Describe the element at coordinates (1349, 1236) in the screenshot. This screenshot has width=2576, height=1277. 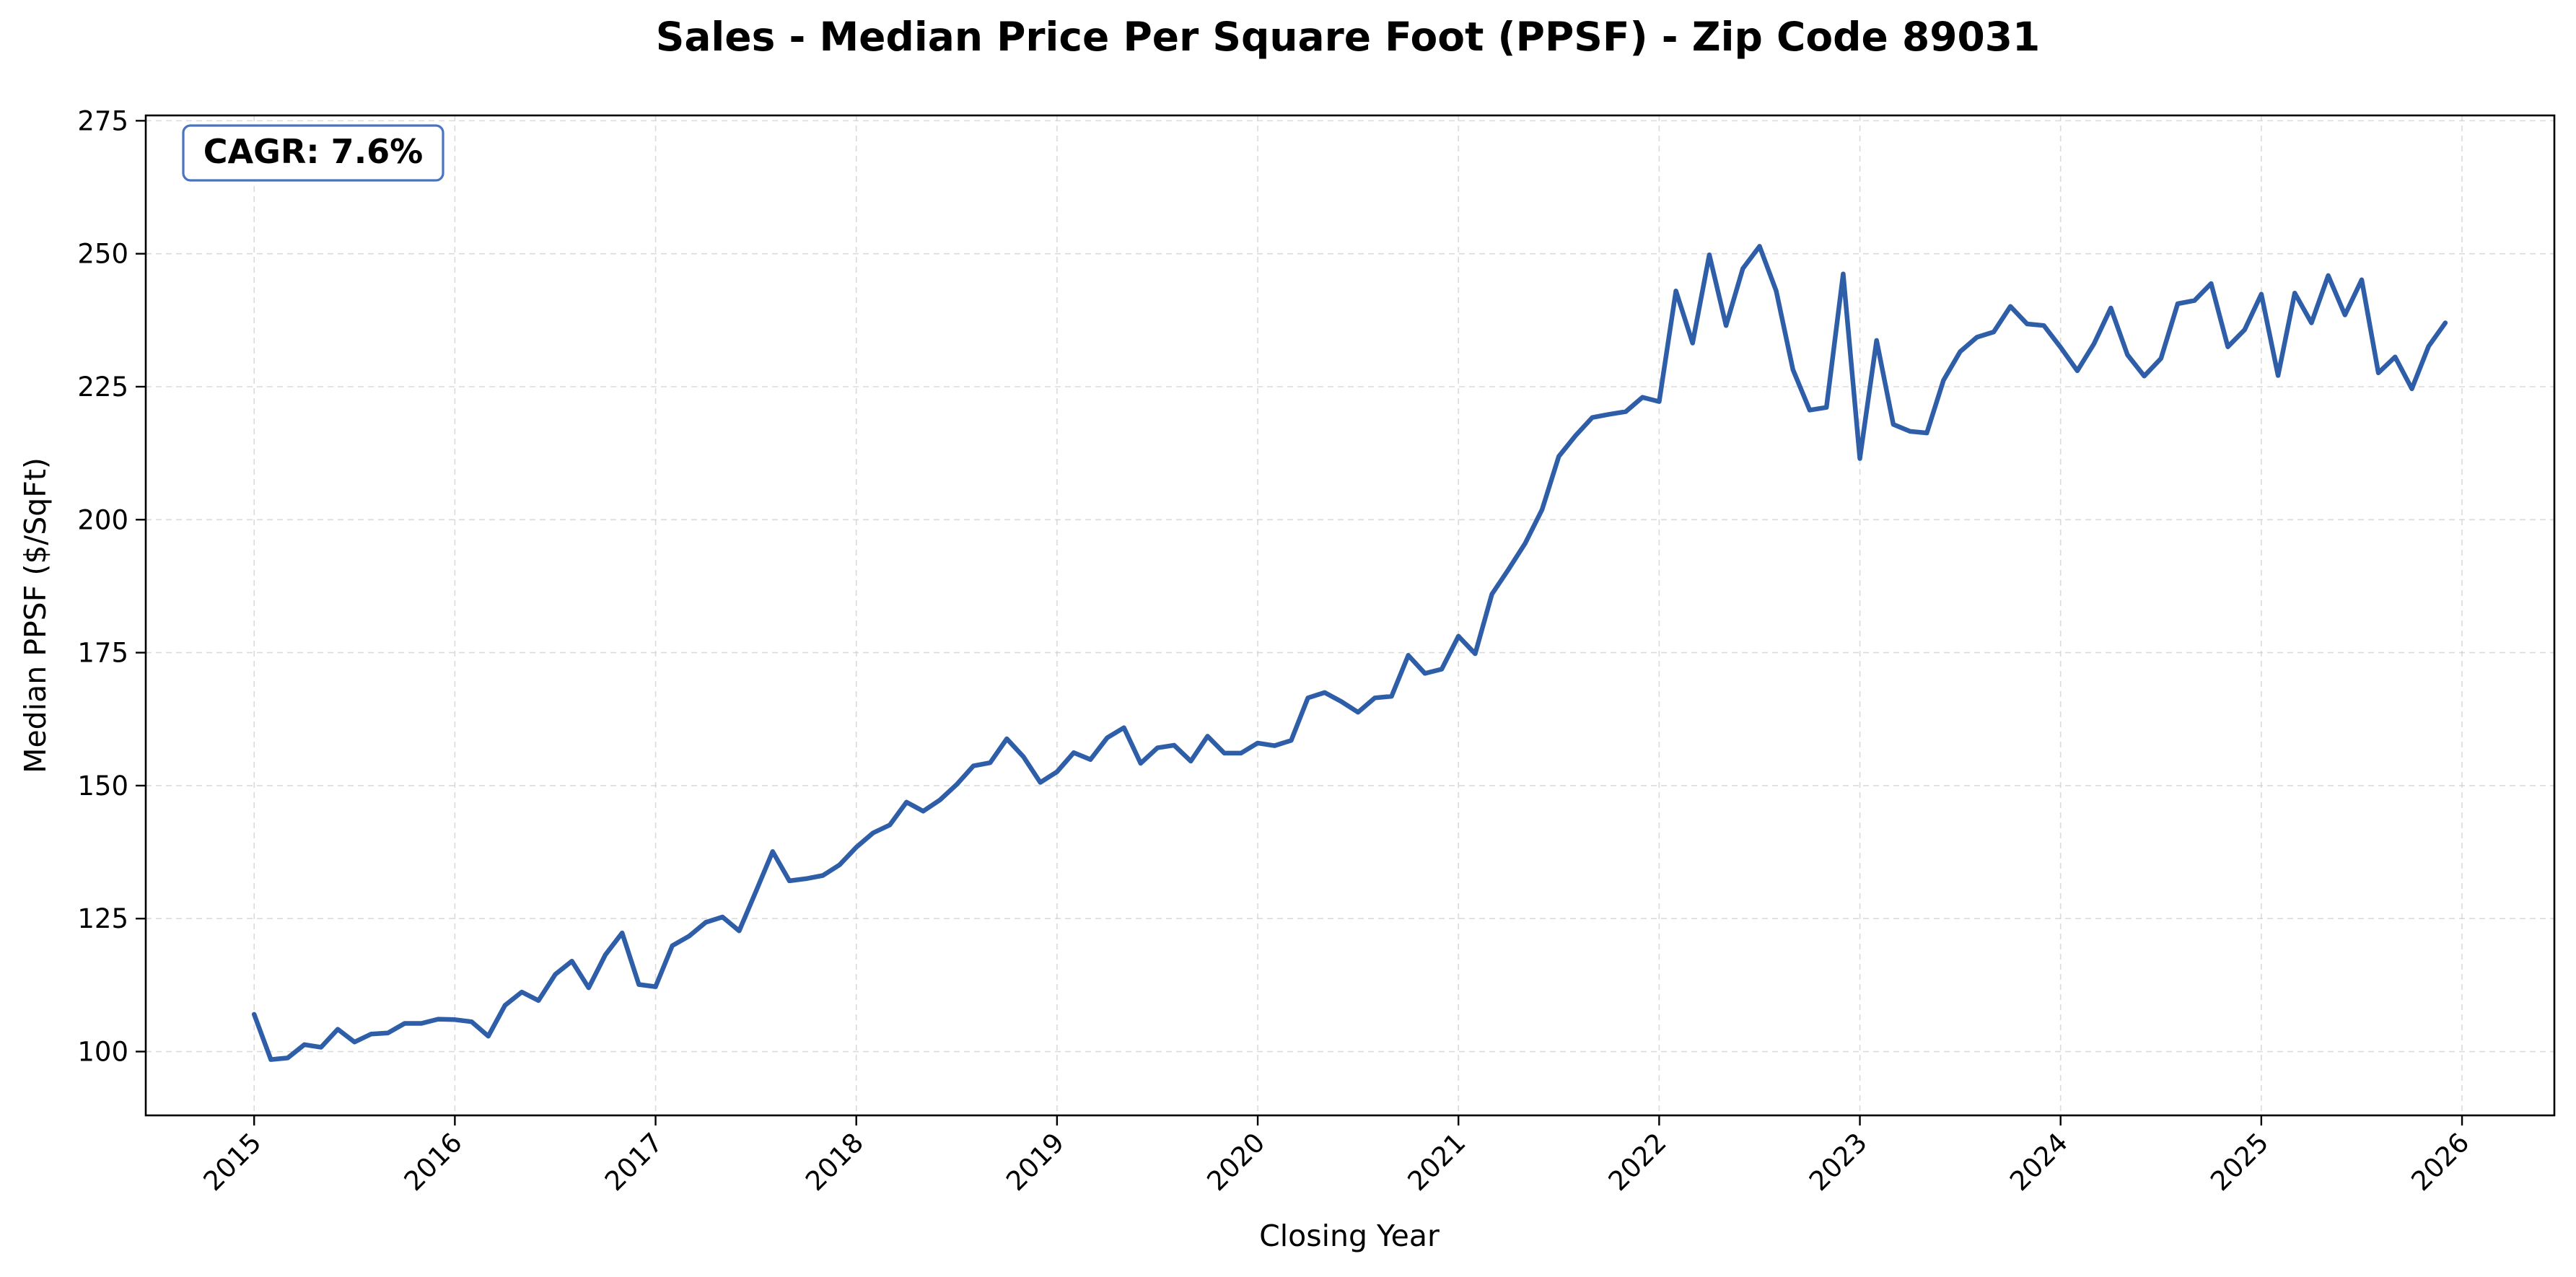
I see `x-axis-label: Closing Year` at that location.